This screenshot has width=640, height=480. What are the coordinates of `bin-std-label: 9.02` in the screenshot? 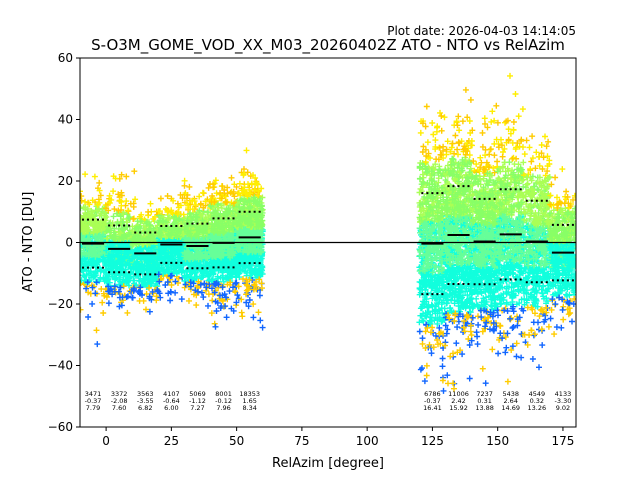 It's located at (563, 408).